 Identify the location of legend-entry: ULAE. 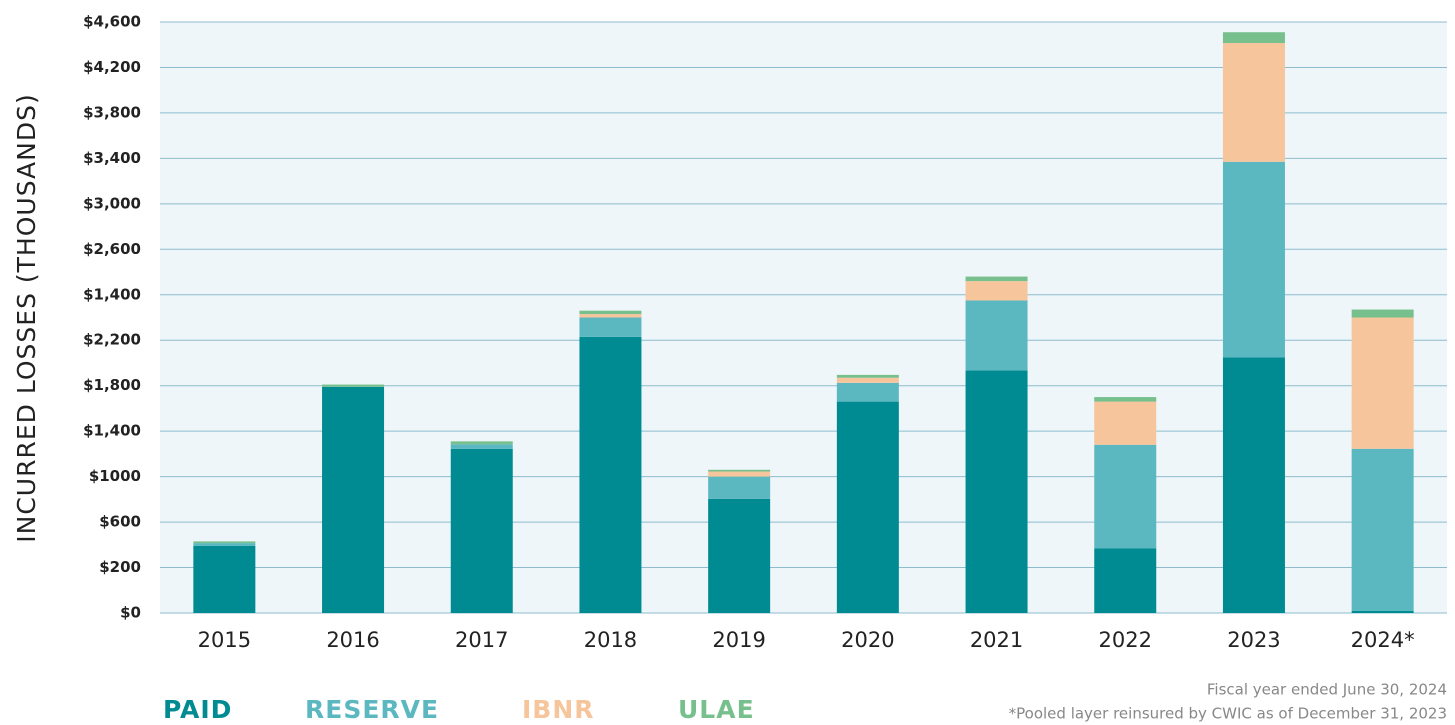
(716, 709).